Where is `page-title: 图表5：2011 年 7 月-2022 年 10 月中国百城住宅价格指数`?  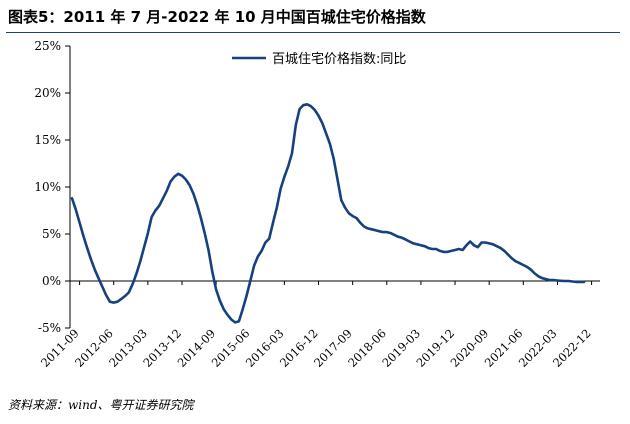 page-title: 图表5：2011 年 7 月-2022 年 10 月中国百城住宅价格指数 is located at coordinates (217, 17).